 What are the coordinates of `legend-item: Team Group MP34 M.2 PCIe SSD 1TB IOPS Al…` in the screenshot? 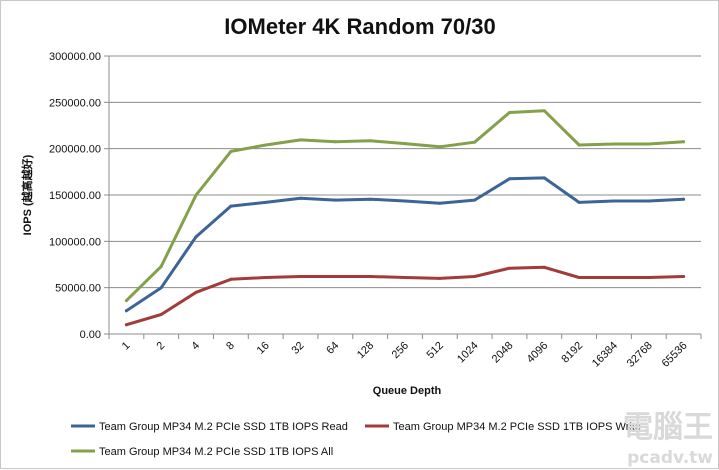 It's located at (202, 452).